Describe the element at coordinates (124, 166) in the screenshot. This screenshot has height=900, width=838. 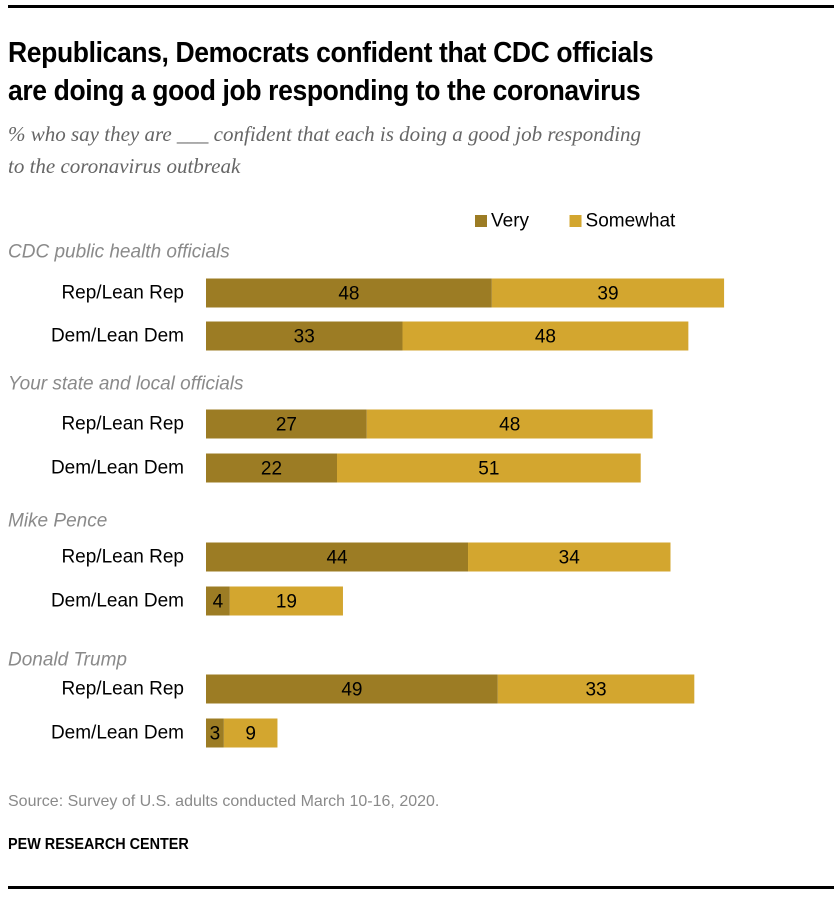
I see `subtitle-line-2: to the coronavirus outbreak` at that location.